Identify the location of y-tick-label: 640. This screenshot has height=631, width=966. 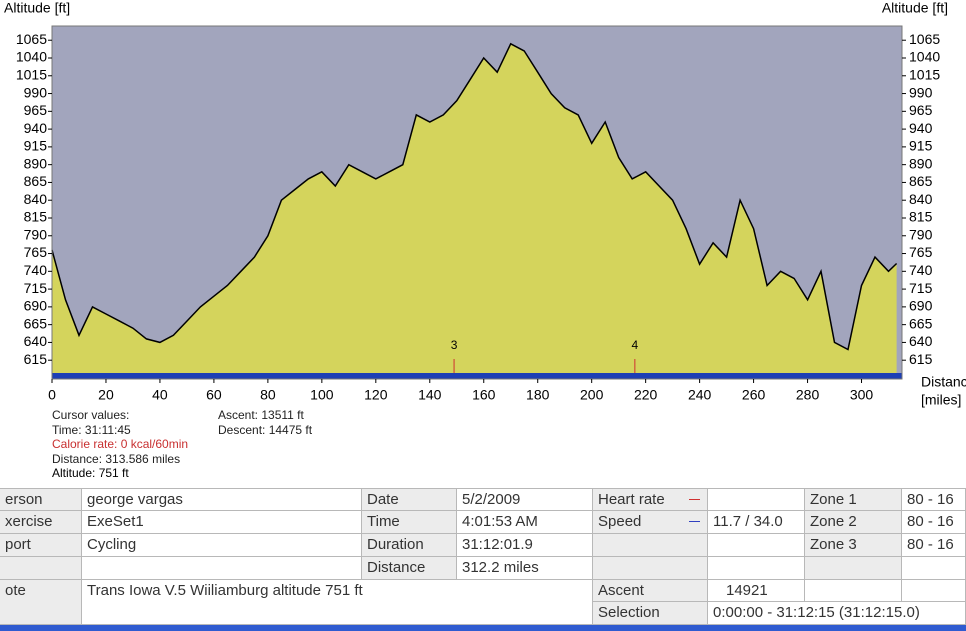
(36, 341).